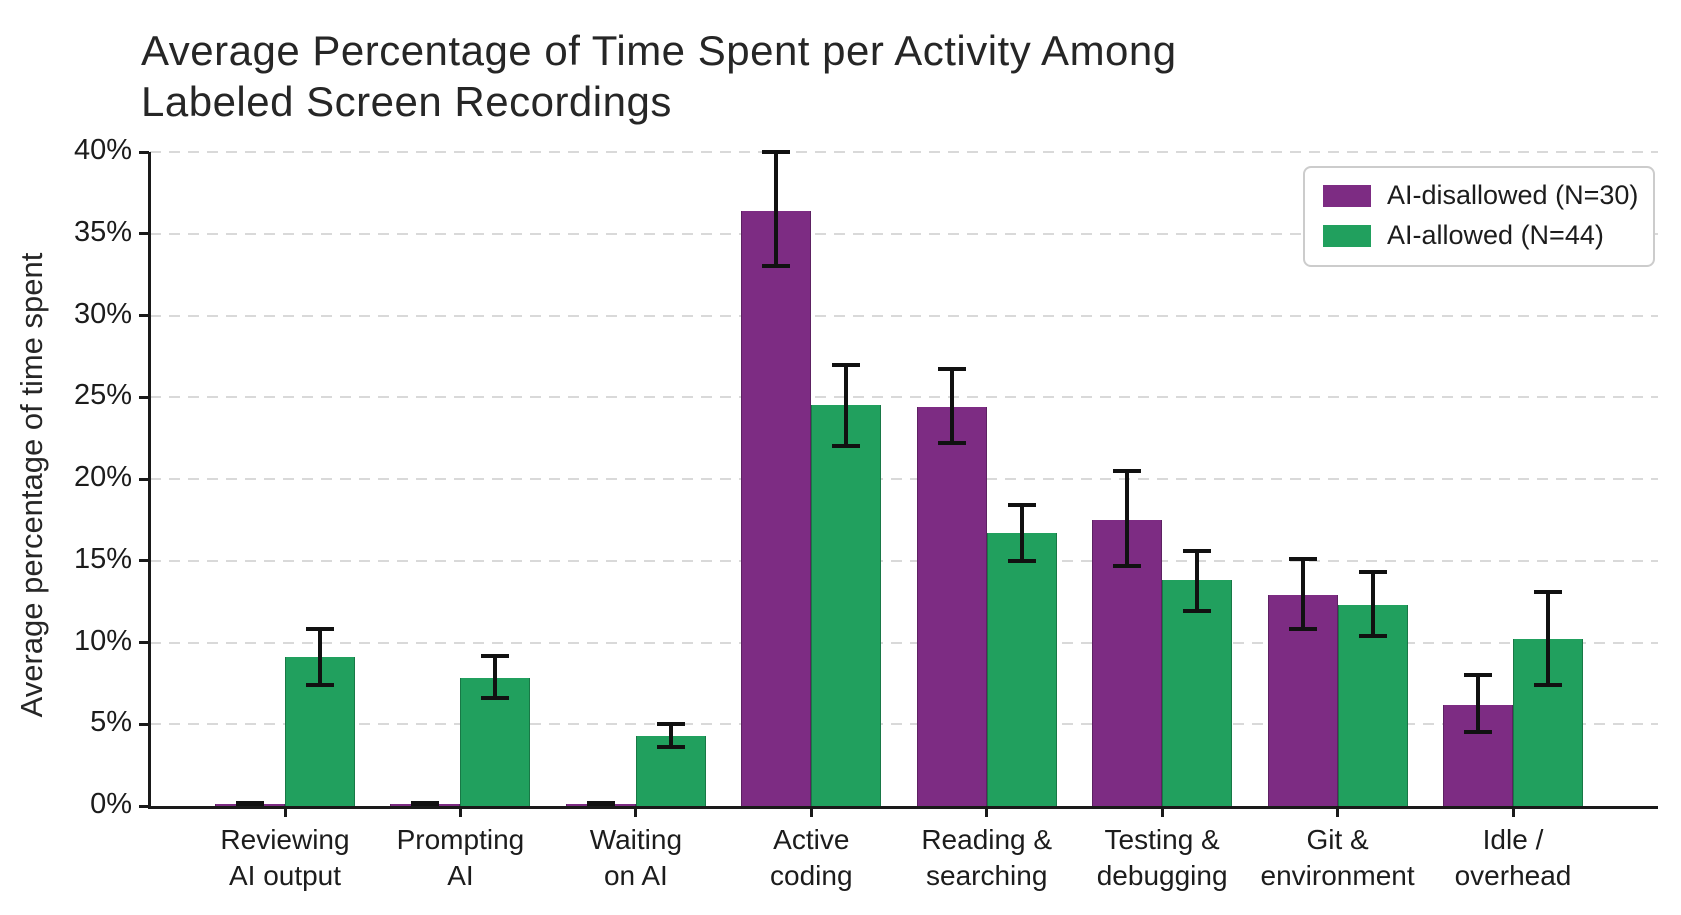 Image resolution: width=1681 pixels, height=915 pixels. I want to click on x-tick-label-5: Testing & debugging, so click(1162, 858).